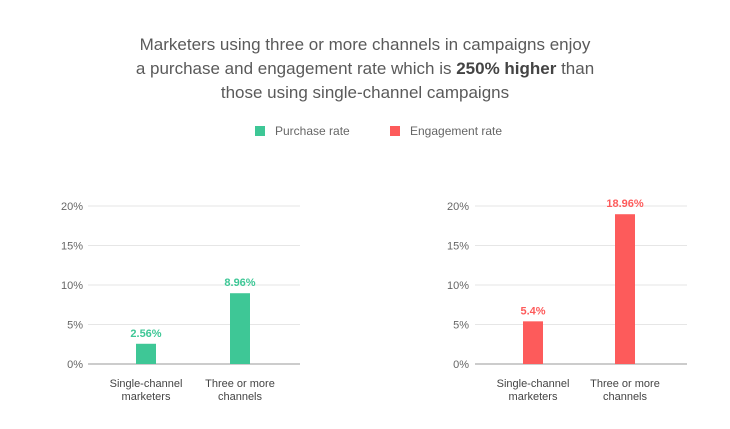  Describe the element at coordinates (625, 204) in the screenshot. I see `data-label: 18.96%` at that location.